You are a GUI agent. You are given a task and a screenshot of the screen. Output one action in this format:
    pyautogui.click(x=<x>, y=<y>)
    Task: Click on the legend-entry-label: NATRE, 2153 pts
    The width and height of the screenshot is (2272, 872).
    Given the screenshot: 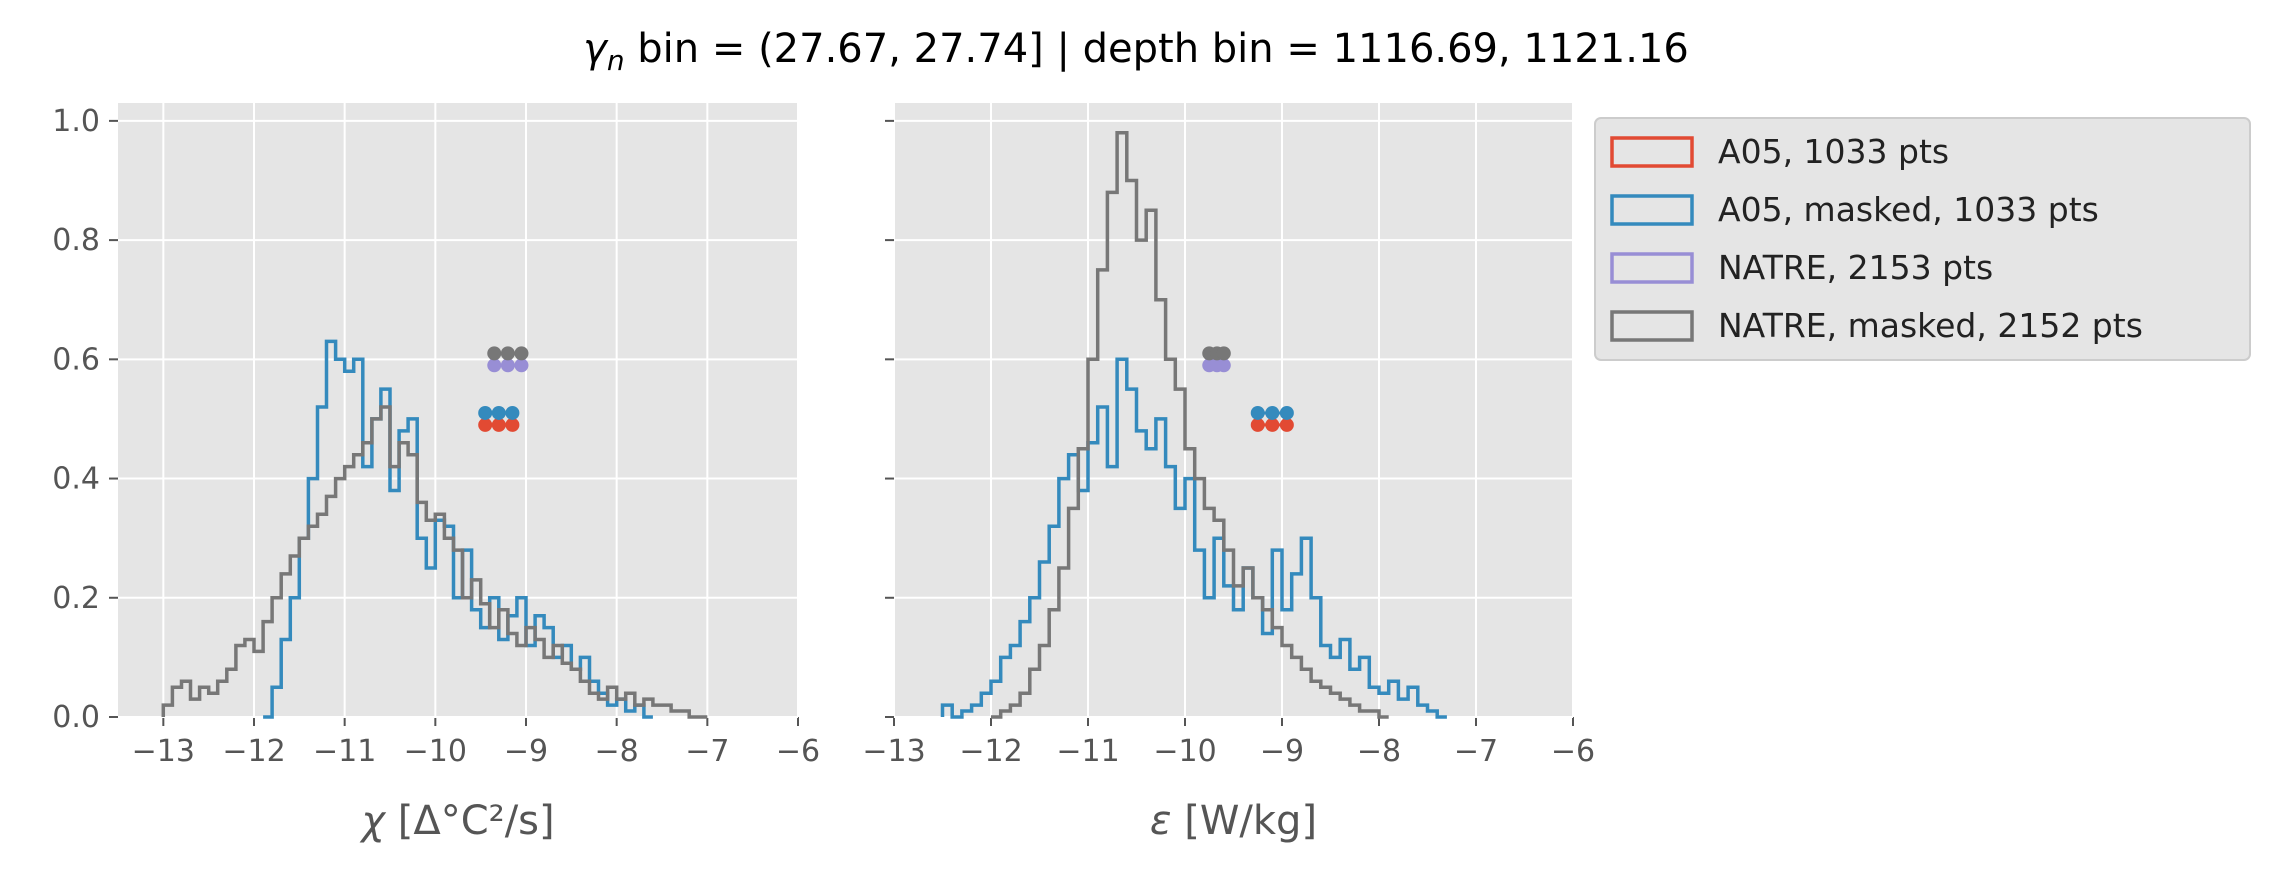 What is the action you would take?
    pyautogui.click(x=1855, y=267)
    